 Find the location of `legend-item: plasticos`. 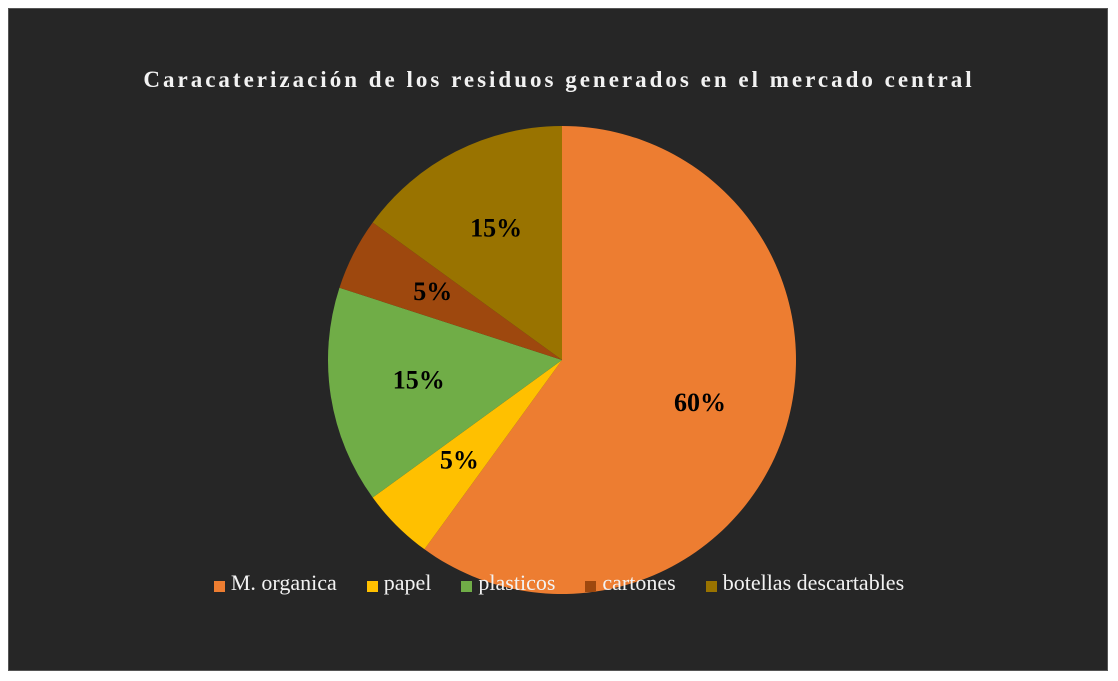

legend-item: plasticos is located at coordinates (508, 583).